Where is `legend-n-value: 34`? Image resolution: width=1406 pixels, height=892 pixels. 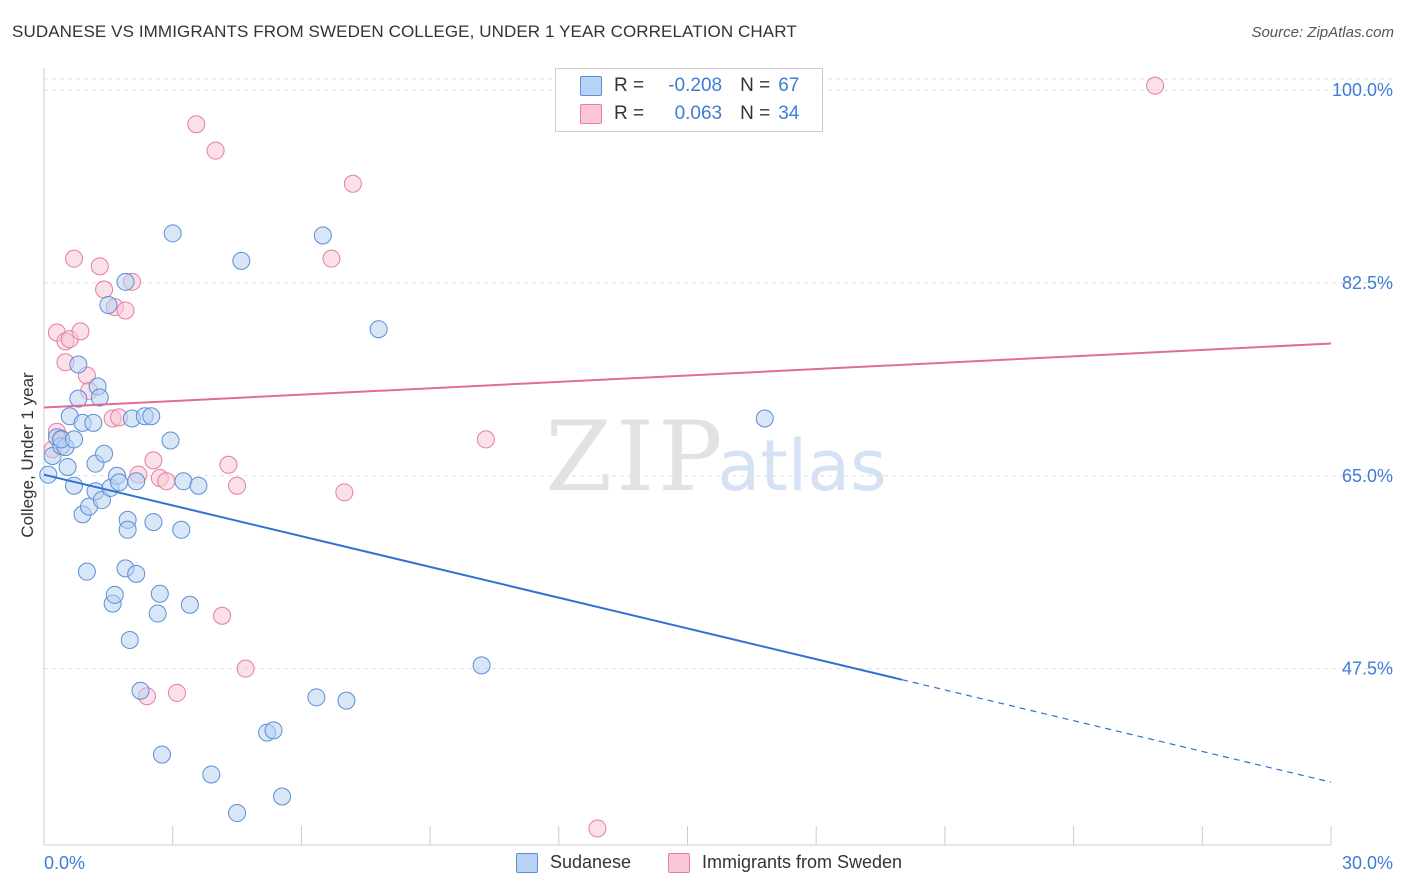 legend-n-value: 34 is located at coordinates (789, 113).